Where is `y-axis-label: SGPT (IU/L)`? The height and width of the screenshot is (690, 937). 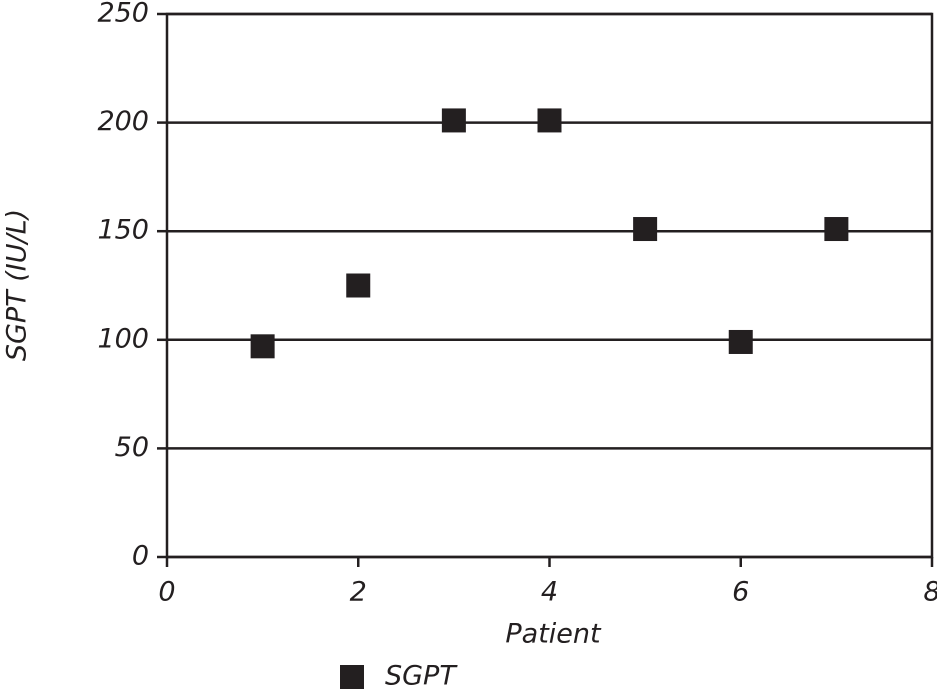 y-axis-label: SGPT (IU/L) is located at coordinates (17, 285).